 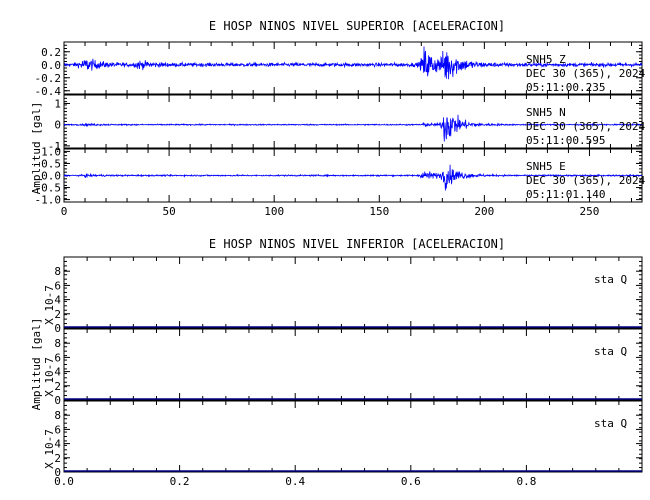 I want to click on y-tick-label: -1, so click(x=54, y=146).